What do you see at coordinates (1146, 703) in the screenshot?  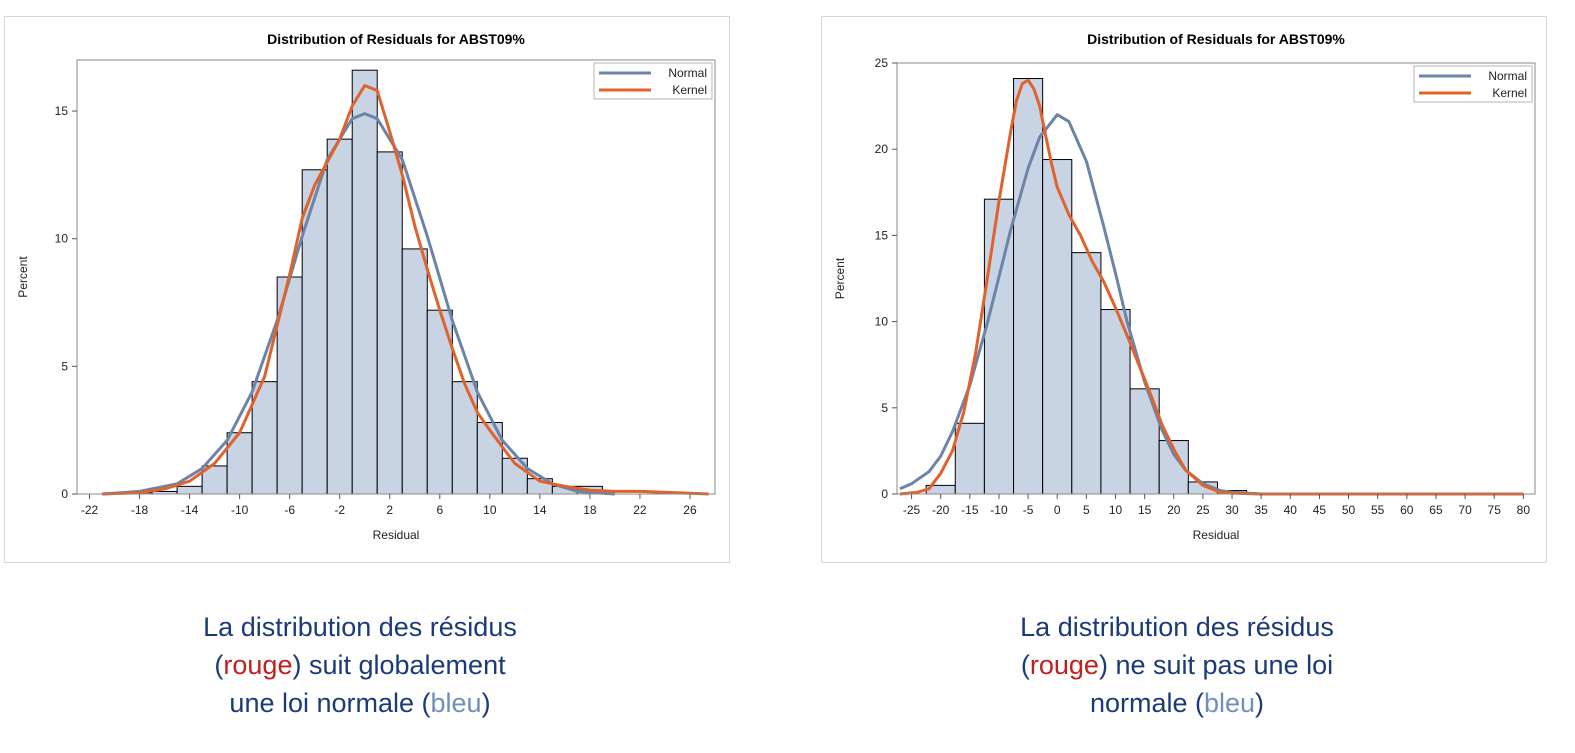 I see `caption-right-line-3-start: normale (` at bounding box center [1146, 703].